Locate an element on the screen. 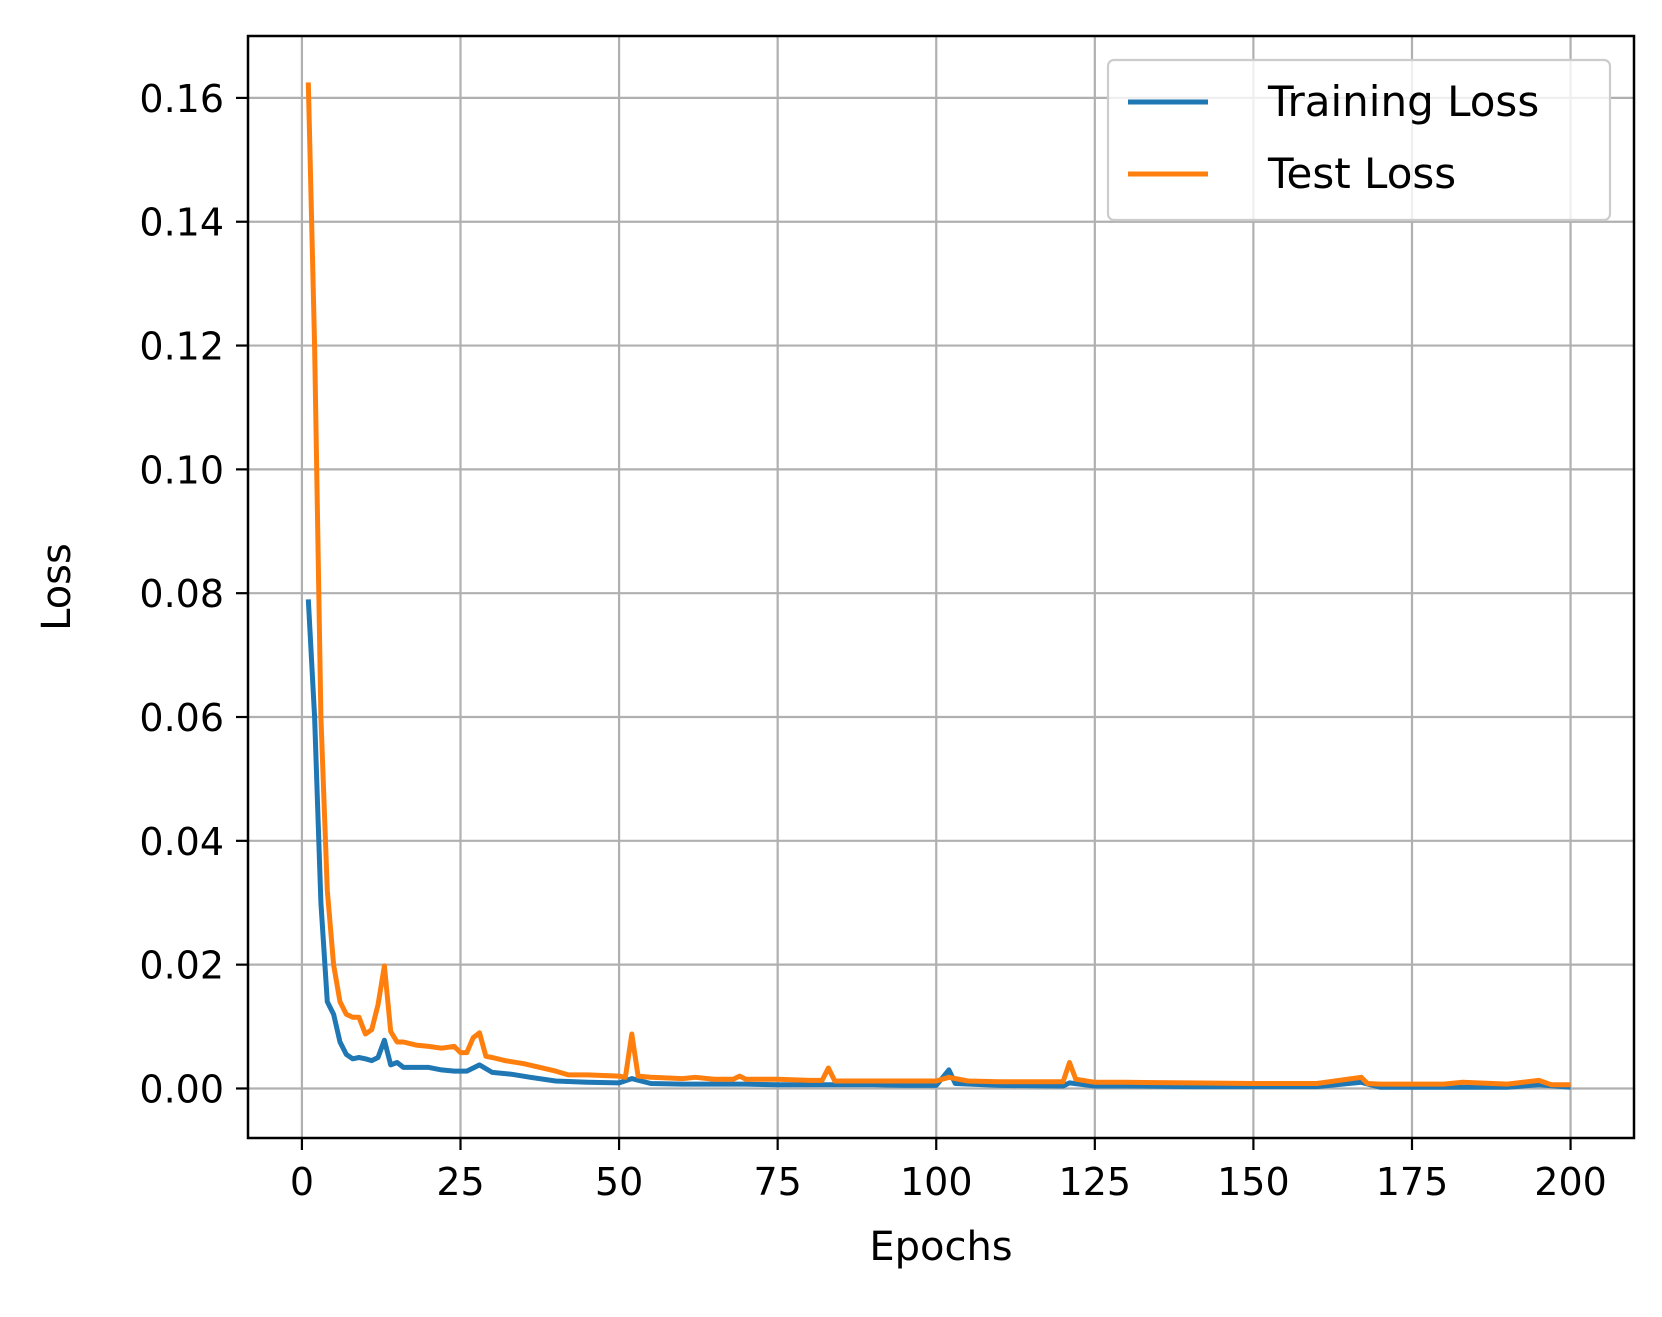 The image size is (1662, 1317). y-tick-label: 0.06 is located at coordinates (181, 718).